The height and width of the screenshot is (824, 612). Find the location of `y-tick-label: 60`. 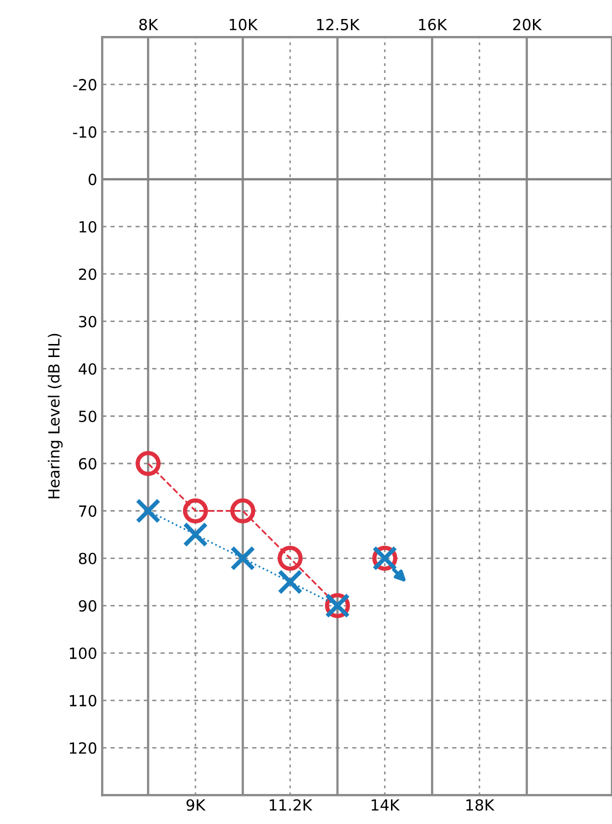

y-tick-label: 60 is located at coordinates (87, 464).